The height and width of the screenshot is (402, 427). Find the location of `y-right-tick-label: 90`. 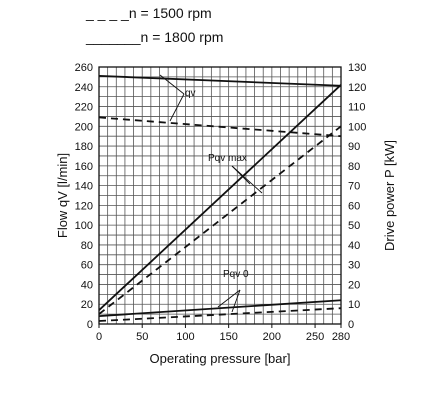

y-right-tick-label: 90 is located at coordinates (354, 147).